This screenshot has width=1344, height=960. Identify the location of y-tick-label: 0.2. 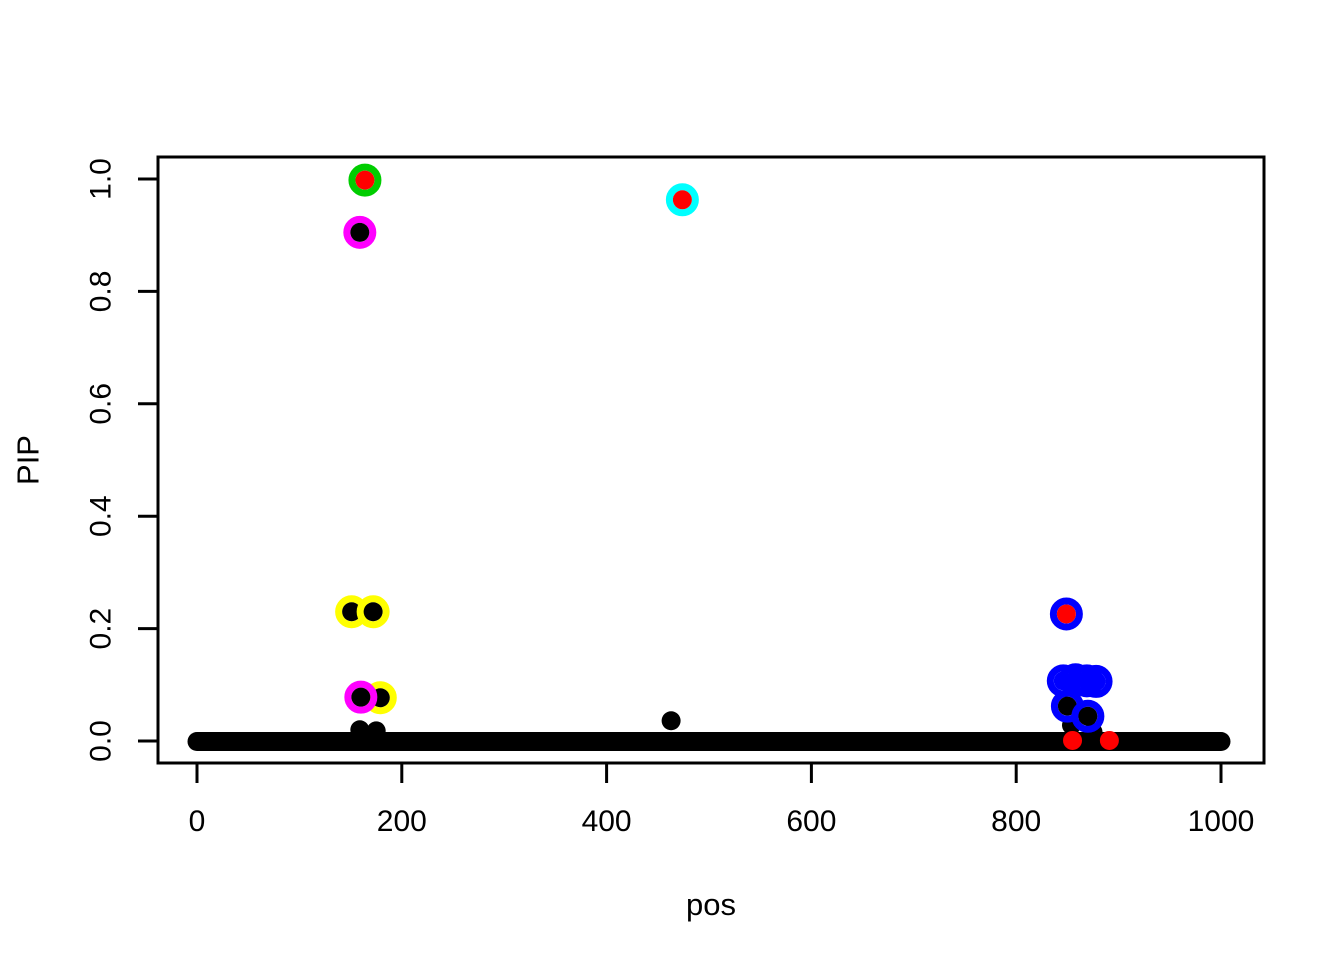
(101, 629).